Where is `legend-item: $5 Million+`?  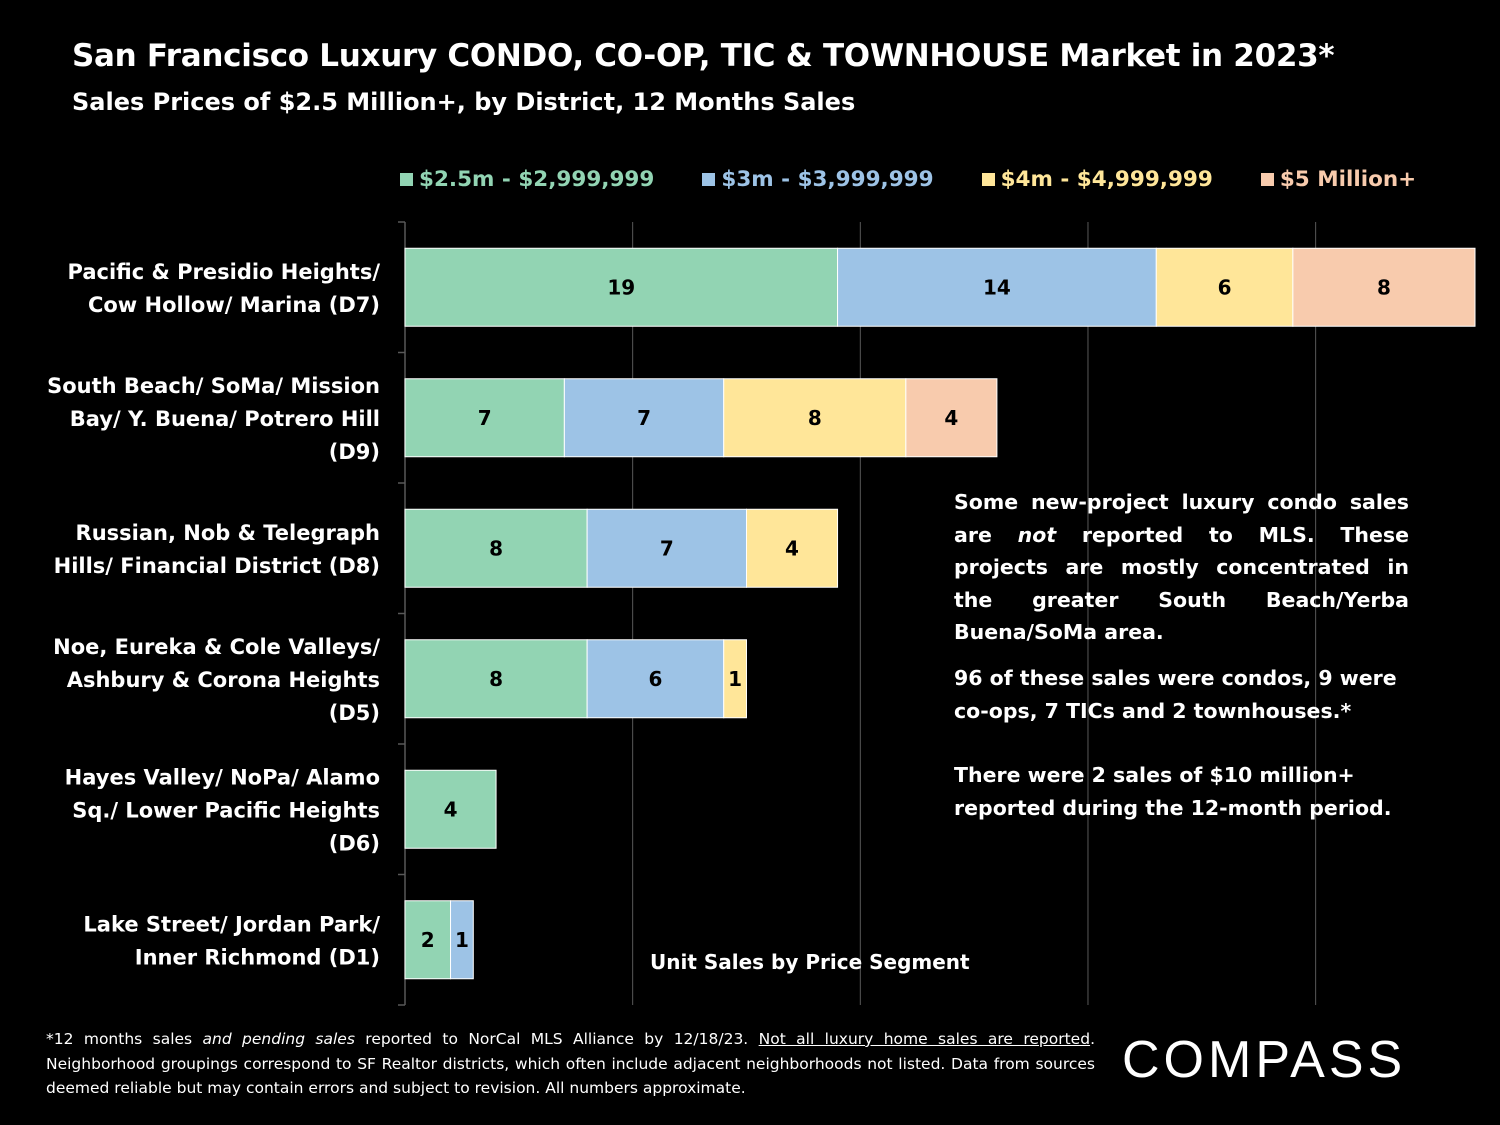
legend-item: $5 Million+ is located at coordinates (1338, 179).